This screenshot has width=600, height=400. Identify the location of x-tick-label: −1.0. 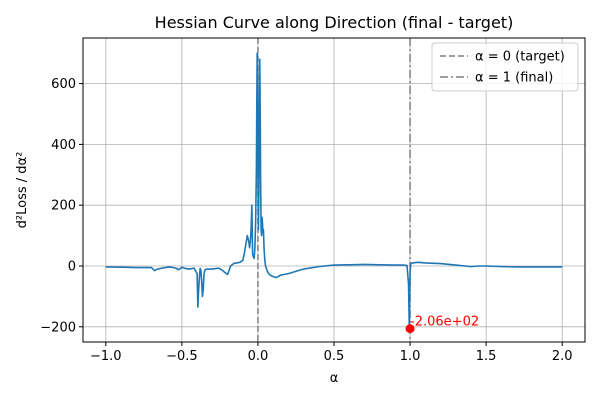
(106, 356).